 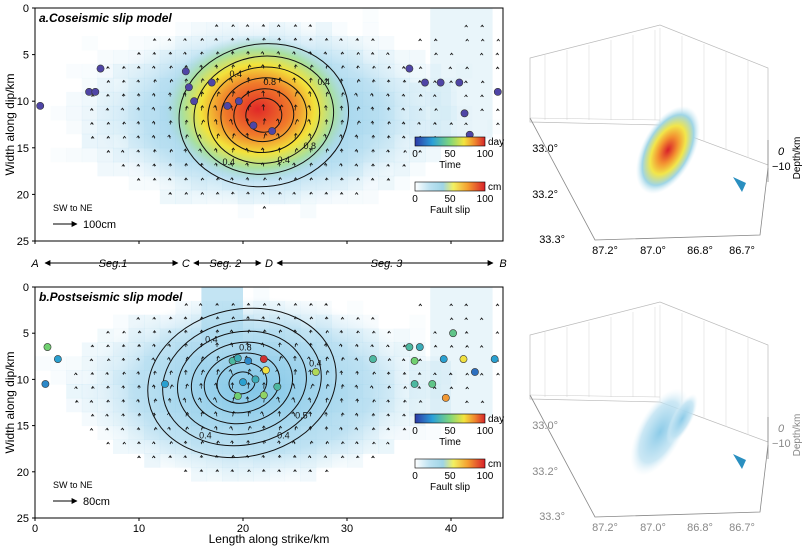 I want to click on lat-tick-label: 33.0°, so click(x=545, y=426).